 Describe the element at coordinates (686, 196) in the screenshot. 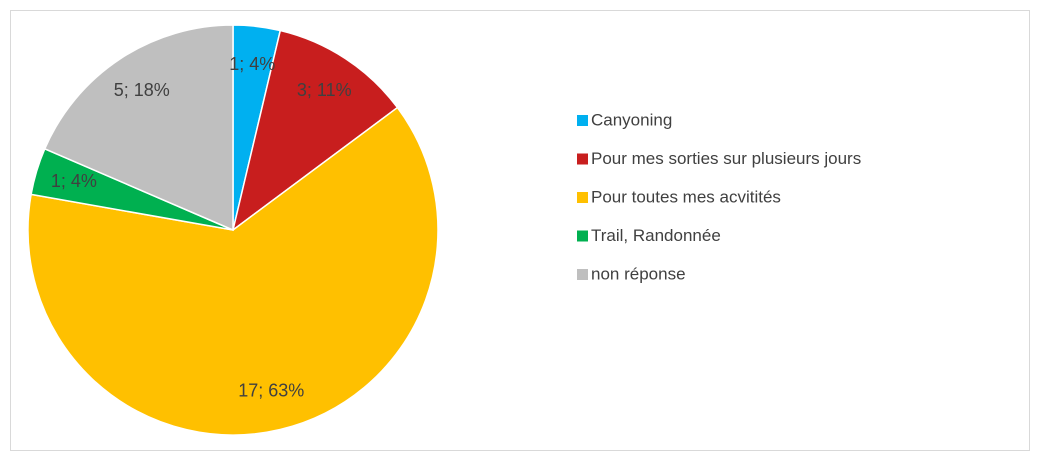

I see `legend-label: Pour toutes mes acvitités` at that location.